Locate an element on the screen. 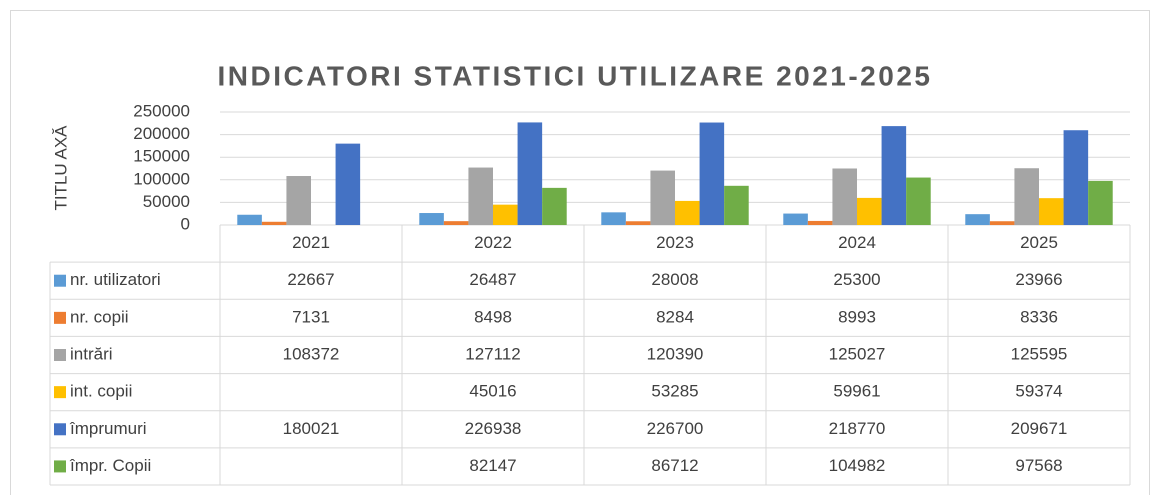 The width and height of the screenshot is (1160, 495). table-cell: 127112 is located at coordinates (492, 353).